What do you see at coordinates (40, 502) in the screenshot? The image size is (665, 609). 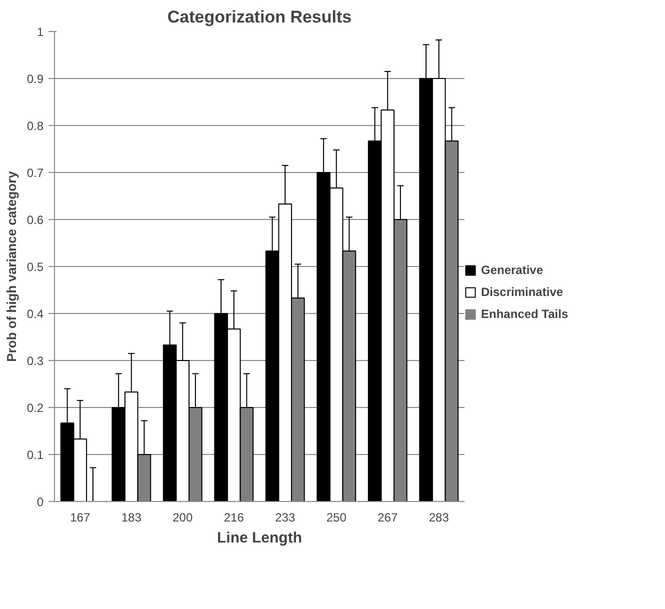 I see `y-tick-label: 0` at bounding box center [40, 502].